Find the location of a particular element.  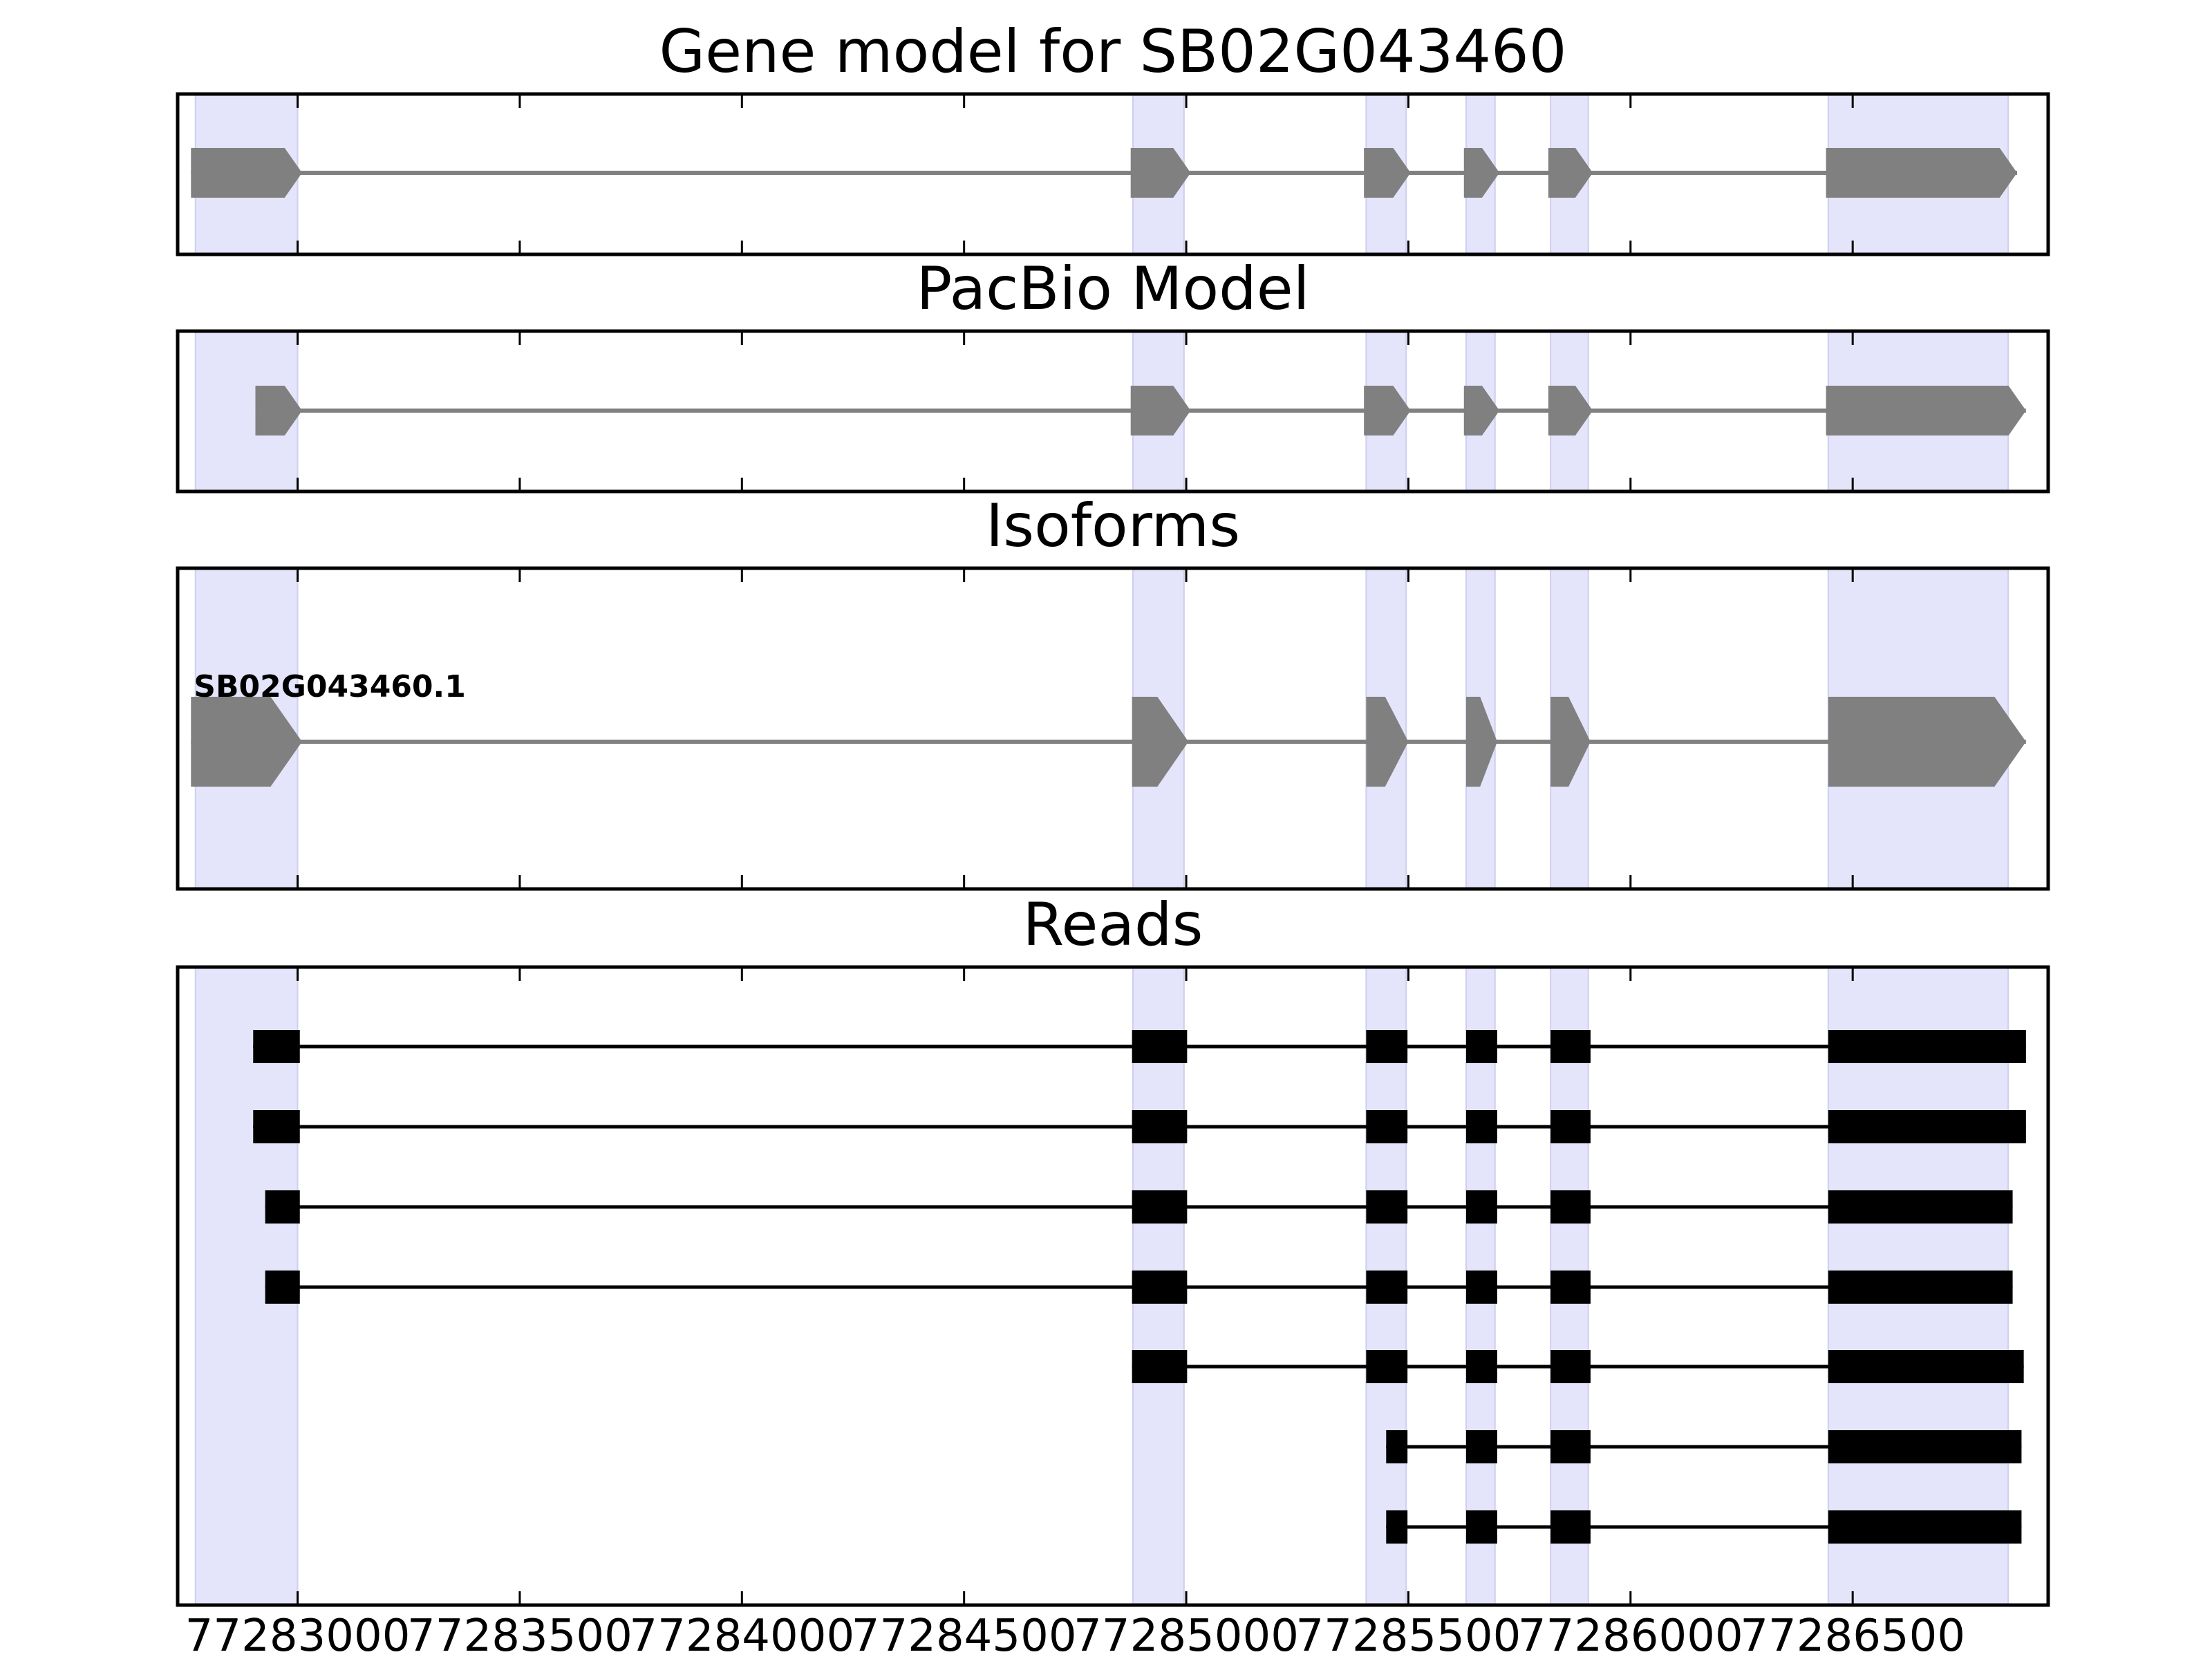

x-tick-label: 77283500 is located at coordinates (519, 1635).